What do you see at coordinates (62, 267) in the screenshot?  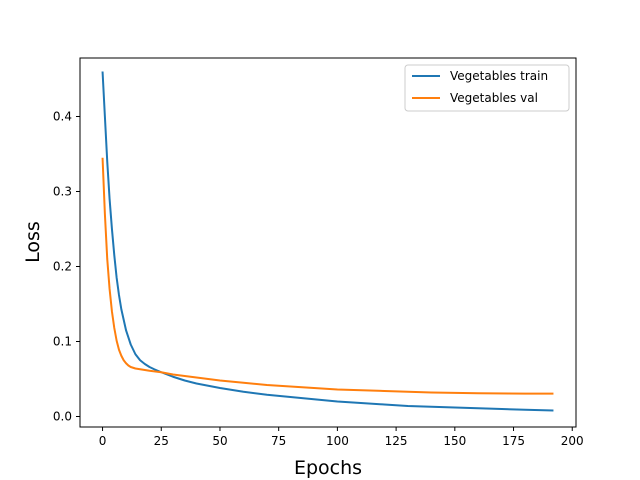 I see `y-tick-label-2: 0.2` at bounding box center [62, 267].